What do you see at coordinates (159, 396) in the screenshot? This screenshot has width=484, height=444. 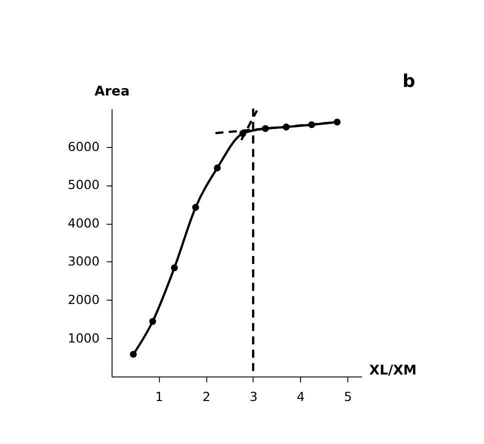 I see `x-tick-label: 1` at bounding box center [159, 396].